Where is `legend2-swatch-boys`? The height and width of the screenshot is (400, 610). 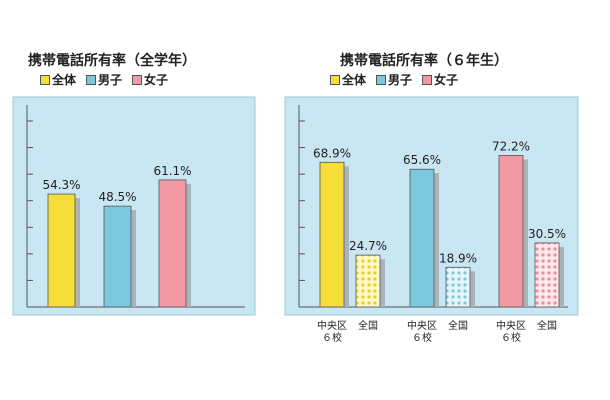 legend2-swatch-boys is located at coordinates (381, 79).